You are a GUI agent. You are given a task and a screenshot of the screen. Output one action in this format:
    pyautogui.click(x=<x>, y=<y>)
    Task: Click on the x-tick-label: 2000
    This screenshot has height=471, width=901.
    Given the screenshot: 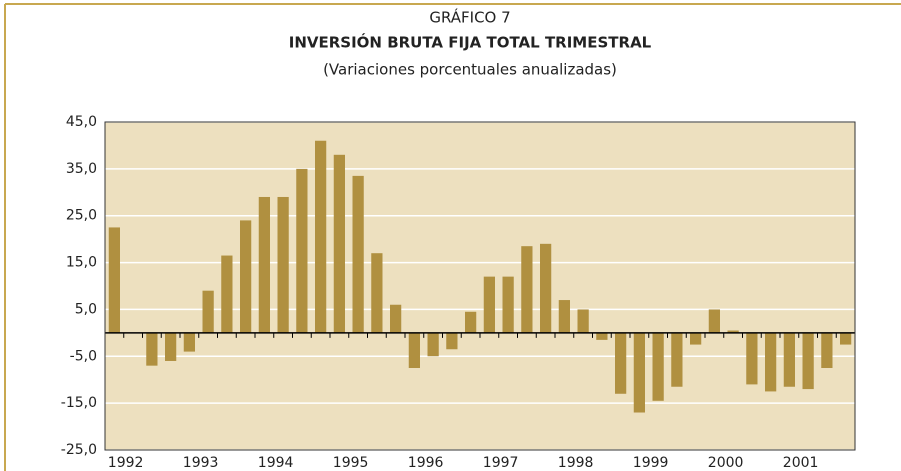 What is the action you would take?
    pyautogui.click(x=726, y=463)
    